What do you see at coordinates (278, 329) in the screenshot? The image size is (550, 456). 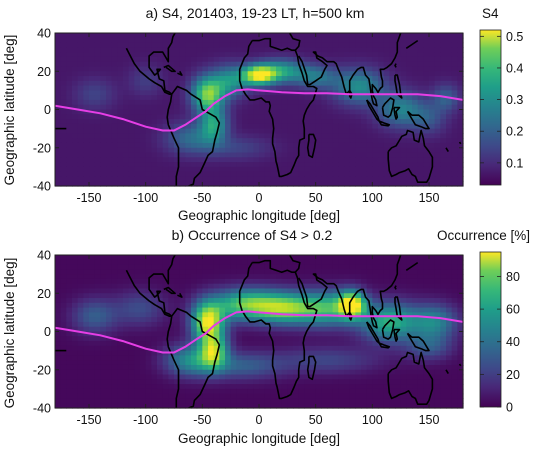 I see `coastline-path` at bounding box center [278, 329].